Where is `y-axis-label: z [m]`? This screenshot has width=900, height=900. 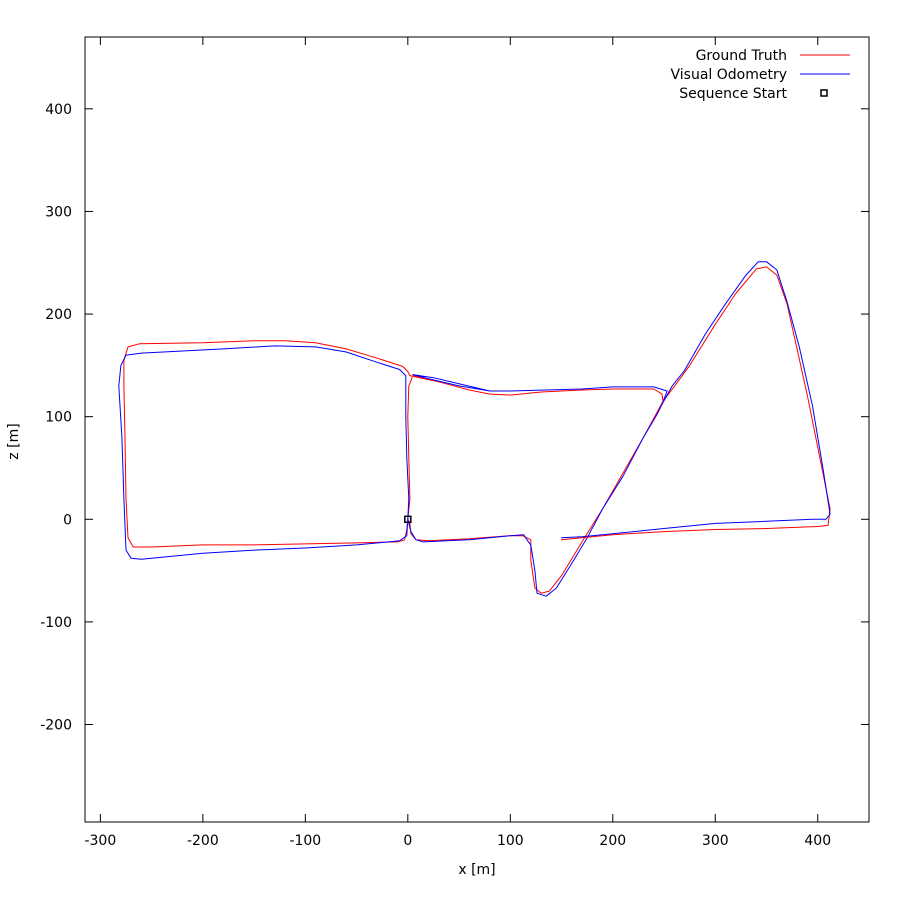
y-axis-label: z [m] is located at coordinates (14, 441).